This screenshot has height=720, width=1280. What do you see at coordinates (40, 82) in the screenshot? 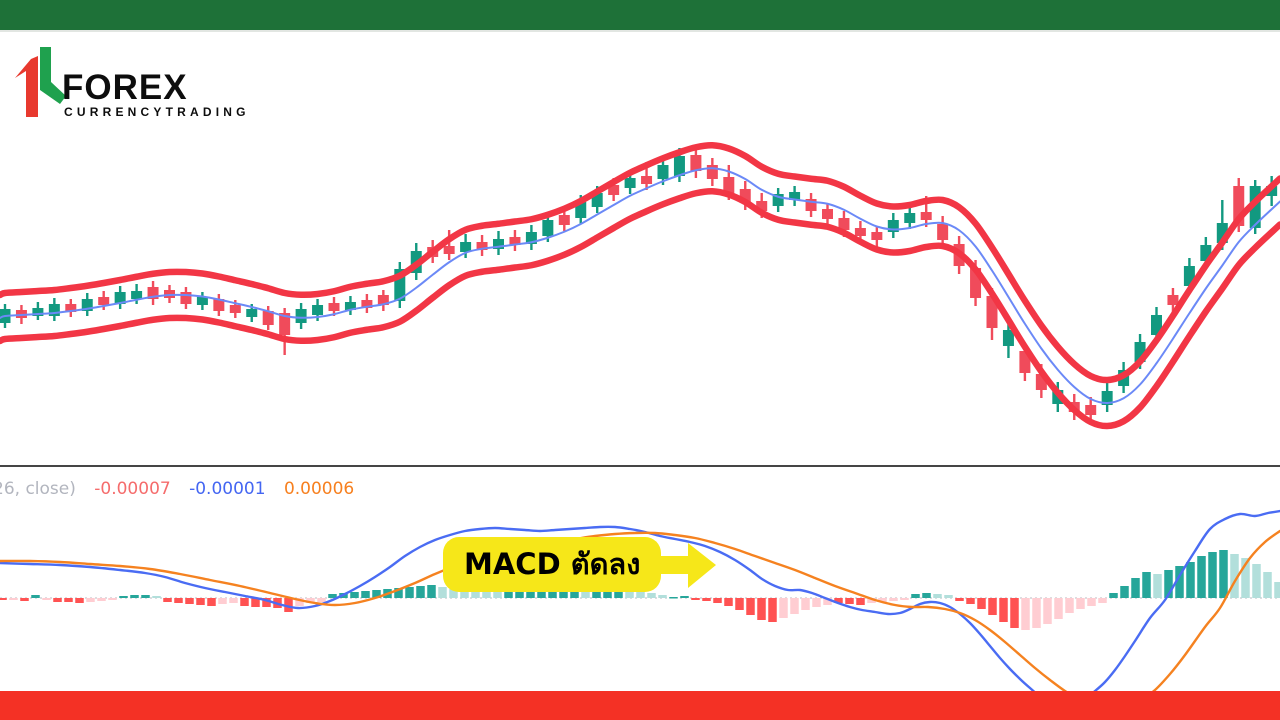
I see `logo-candlestick-icon` at bounding box center [40, 82].